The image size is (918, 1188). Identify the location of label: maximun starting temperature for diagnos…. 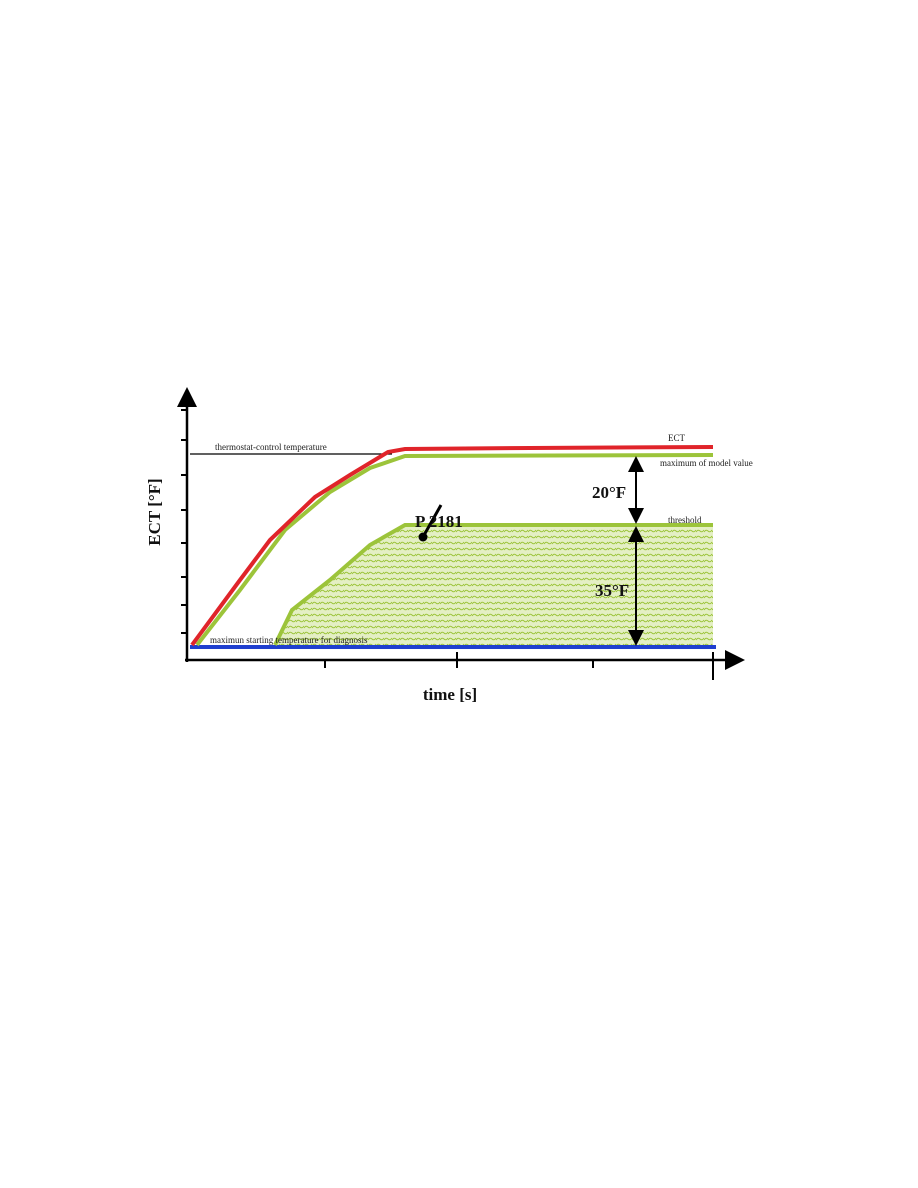
(289, 640).